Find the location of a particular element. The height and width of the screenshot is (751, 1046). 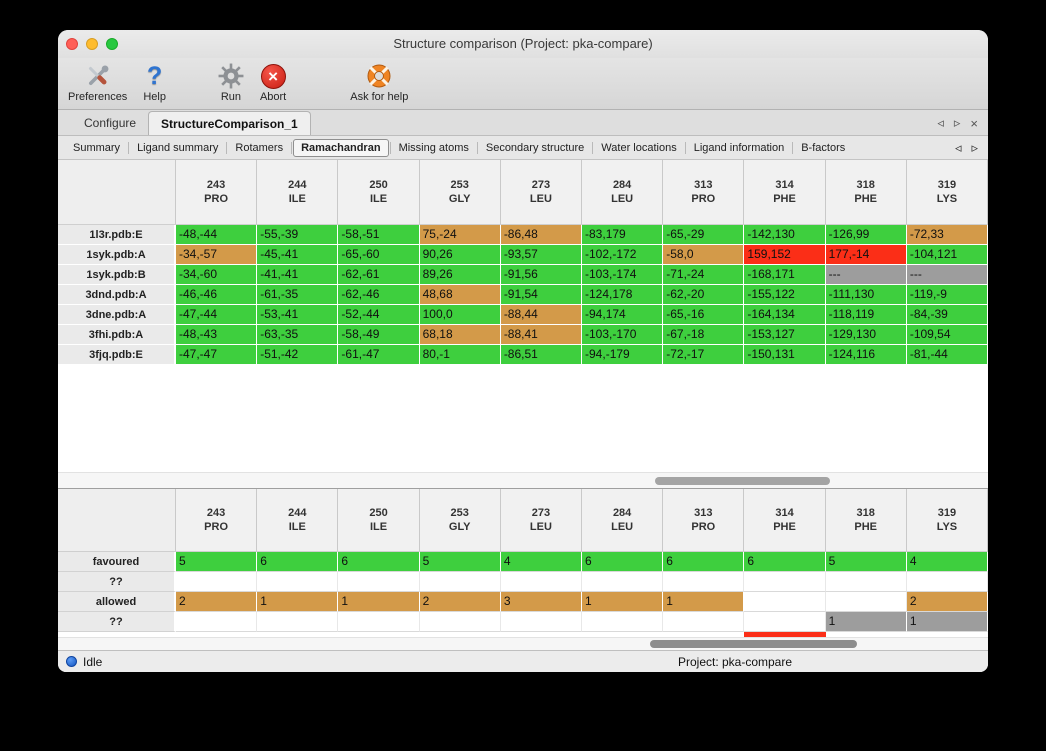

table-cell: -62,-46 is located at coordinates (379, 295).